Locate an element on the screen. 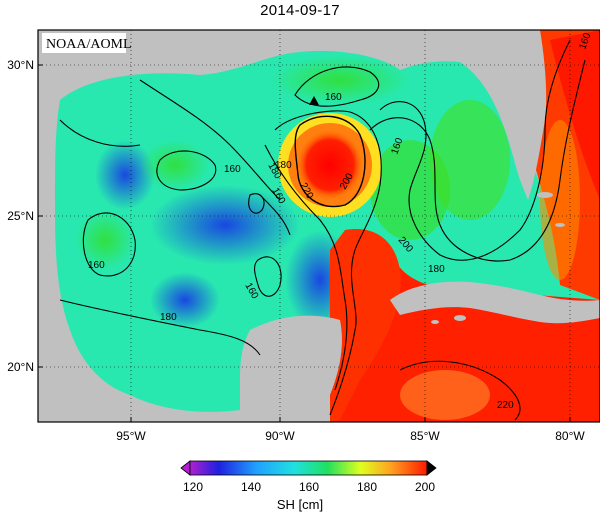 Image resolution: width=600 pixels, height=523 pixels. colorbar-max-arrow is located at coordinates (431, 468).